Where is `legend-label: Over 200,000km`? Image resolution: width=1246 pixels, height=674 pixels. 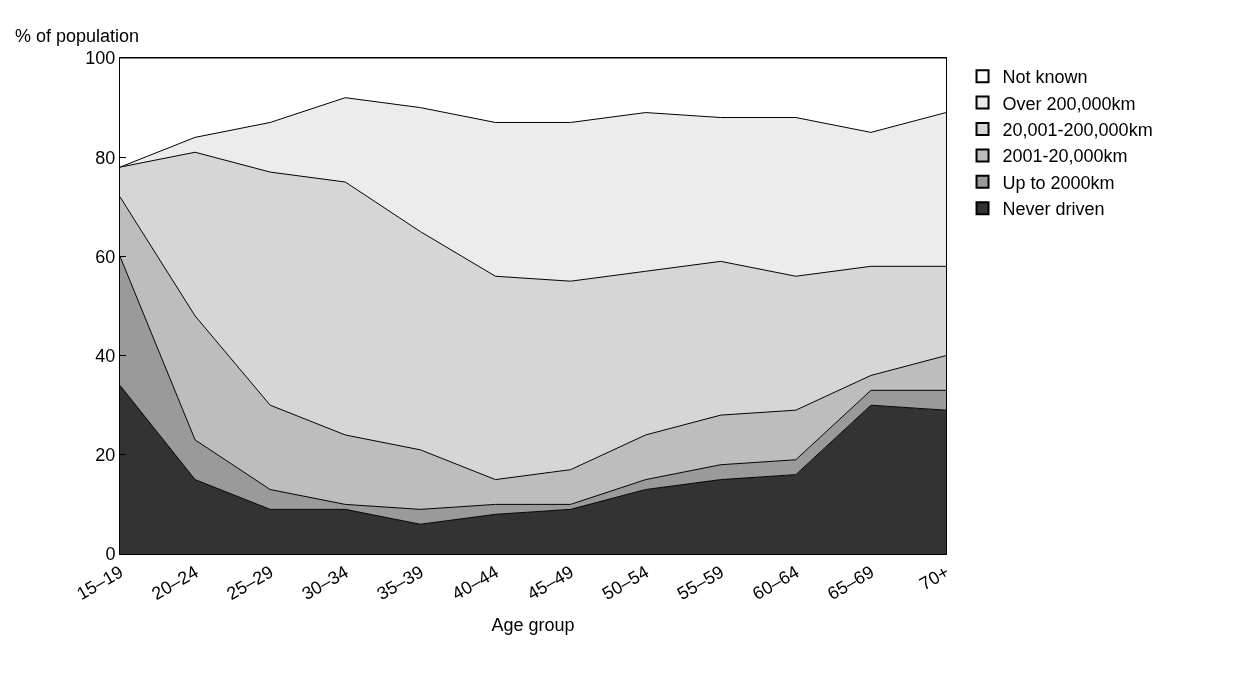
legend-label: Over 200,000km is located at coordinates (1069, 103).